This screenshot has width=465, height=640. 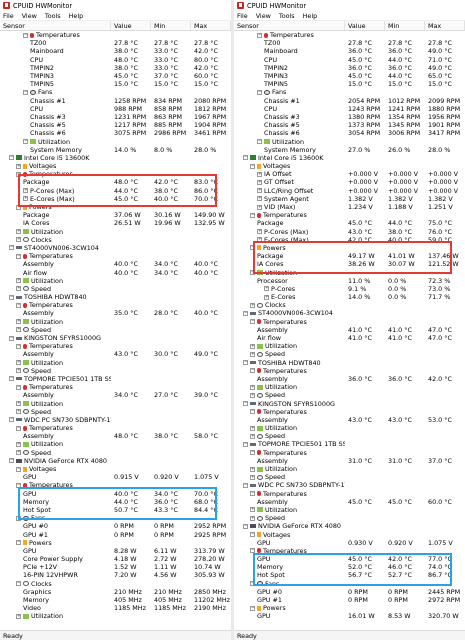 I want to click on sensor-row: Assembly 31.0 °C 31.0 °C 37.0 °C, so click(x=349, y=461).